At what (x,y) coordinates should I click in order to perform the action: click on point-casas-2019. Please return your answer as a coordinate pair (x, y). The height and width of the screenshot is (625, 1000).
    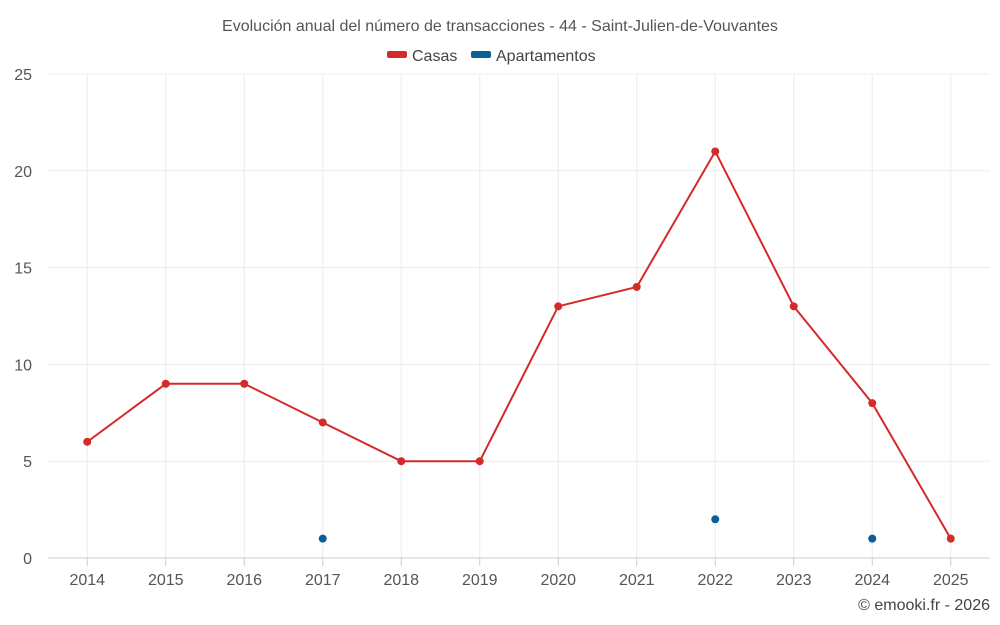
    Looking at the image, I should click on (479, 461).